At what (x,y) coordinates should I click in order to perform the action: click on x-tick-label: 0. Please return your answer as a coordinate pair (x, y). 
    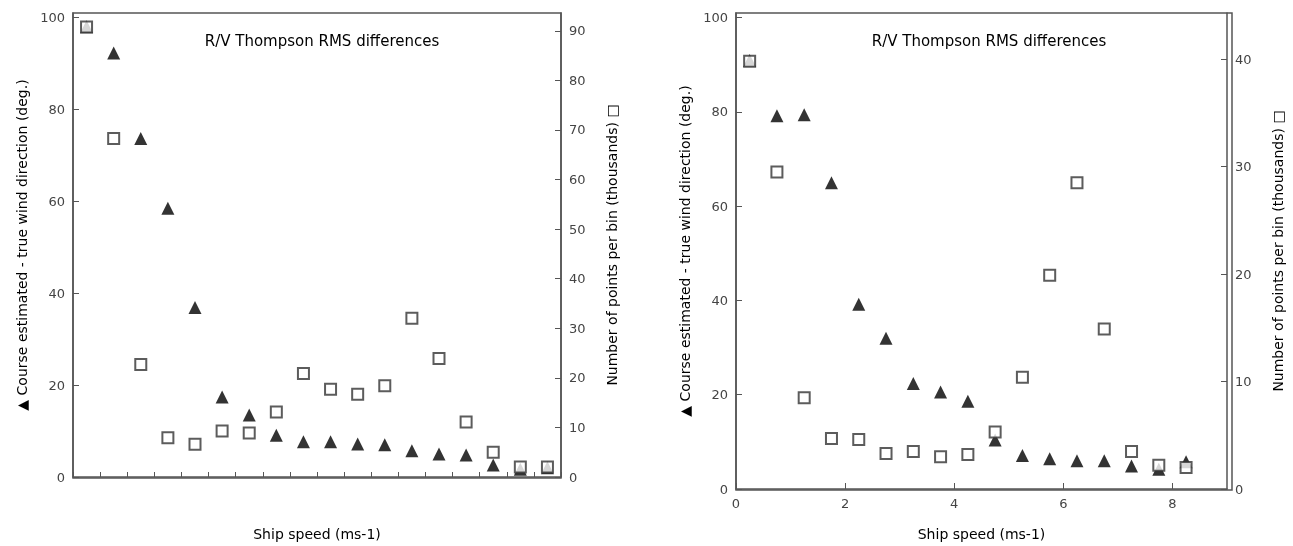
    Looking at the image, I should click on (736, 503).